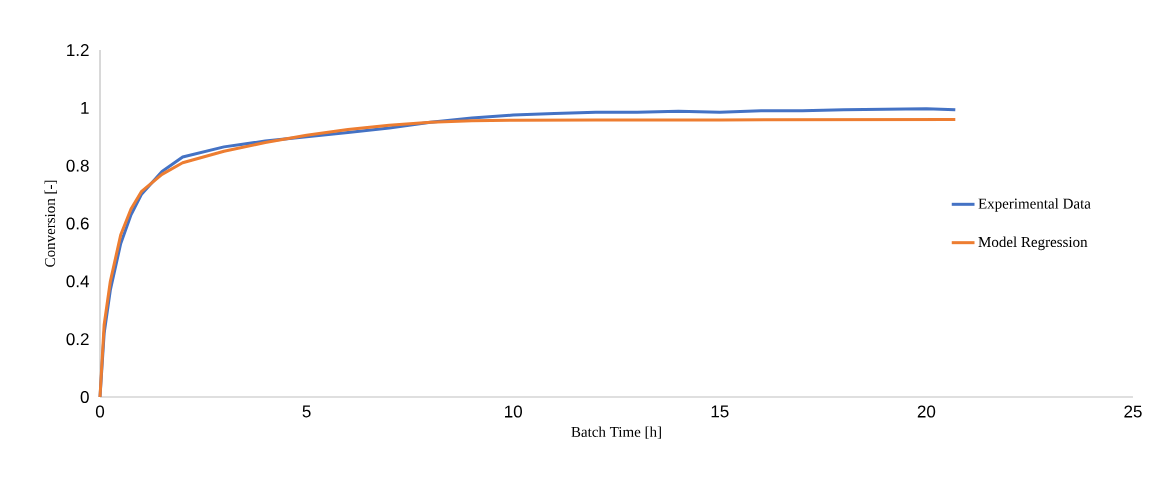 The height and width of the screenshot is (481, 1157). I want to click on x-tick-label: 0, so click(100, 411).